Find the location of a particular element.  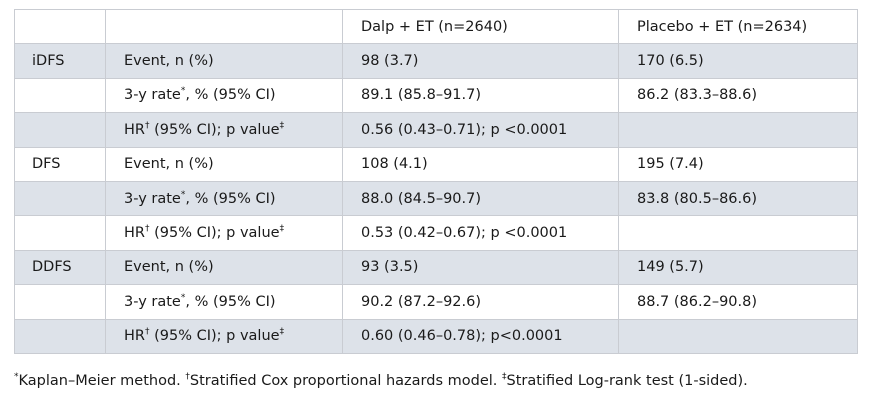

table-row: DFS Event, n (%) 108 (4.1) 195 (7.4) is located at coordinates (436, 164).